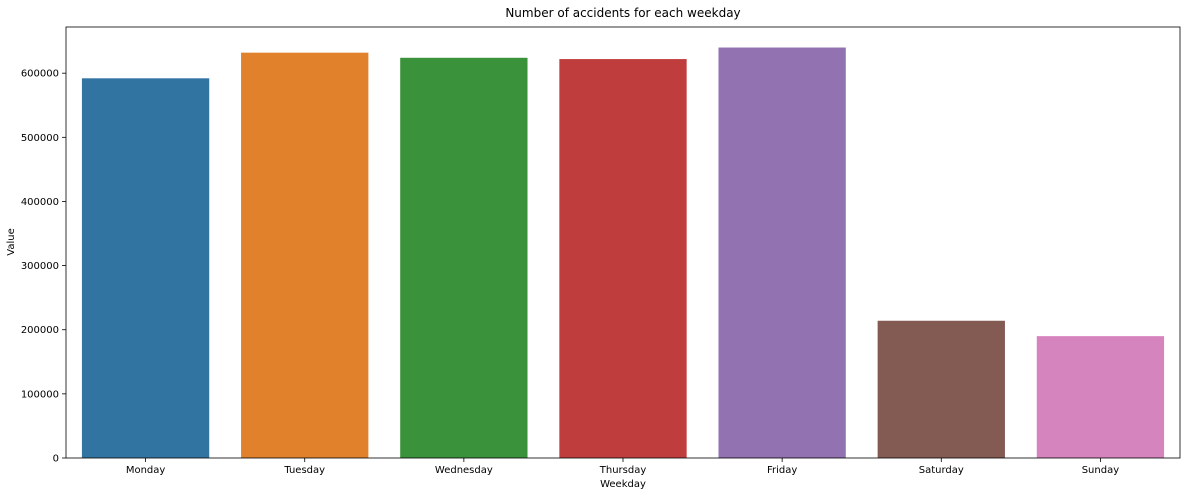 Image resolution: width=1189 pixels, height=496 pixels. I want to click on x-tick-label: Tuesday, so click(304, 470).